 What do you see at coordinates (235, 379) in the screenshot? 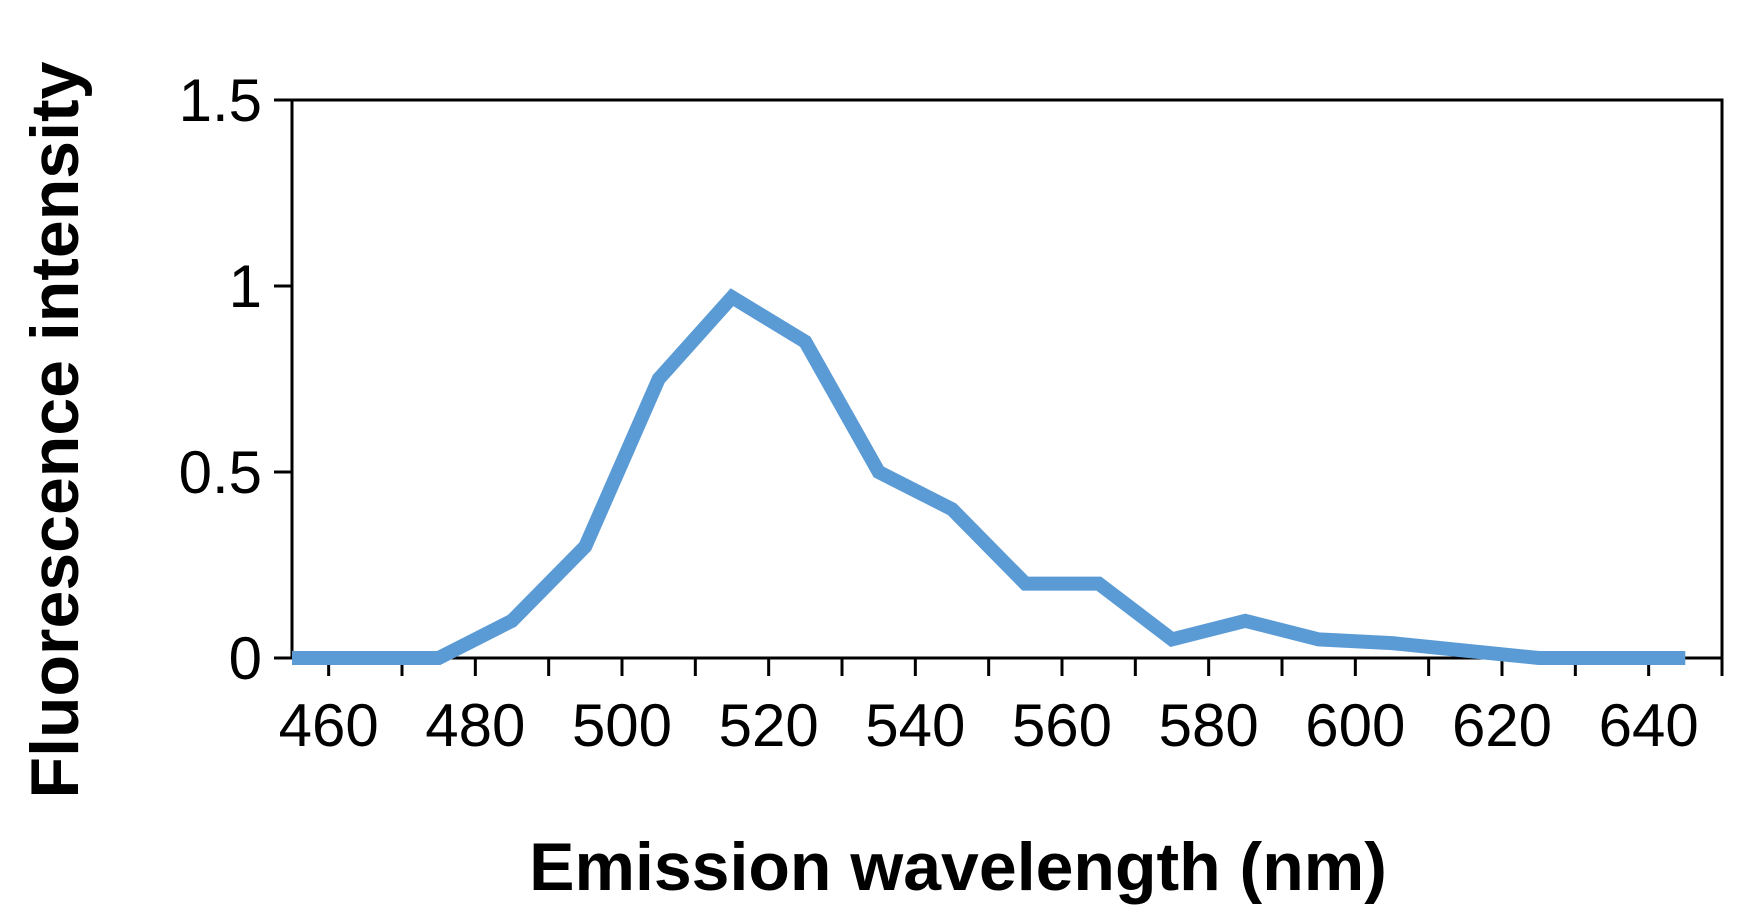
I see `y-axis-ticks: 0 0.5 1 1.5` at bounding box center [235, 379].